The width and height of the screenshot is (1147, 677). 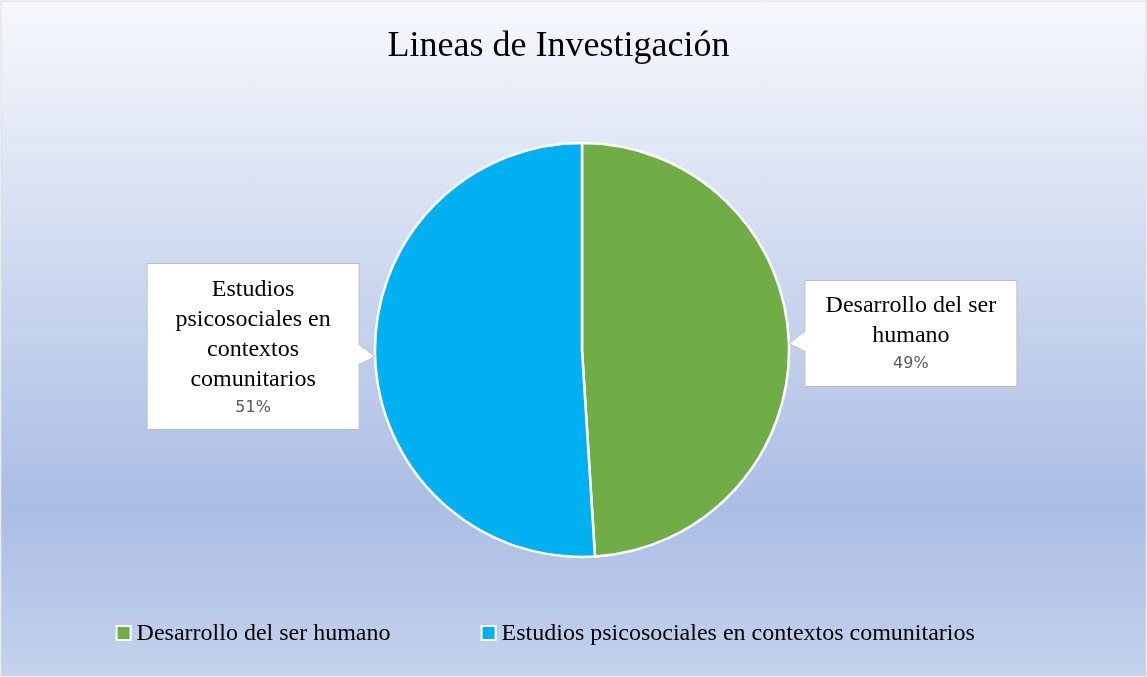 What do you see at coordinates (911, 319) in the screenshot?
I see `slice-label: Desarrollo del ser humano` at bounding box center [911, 319].